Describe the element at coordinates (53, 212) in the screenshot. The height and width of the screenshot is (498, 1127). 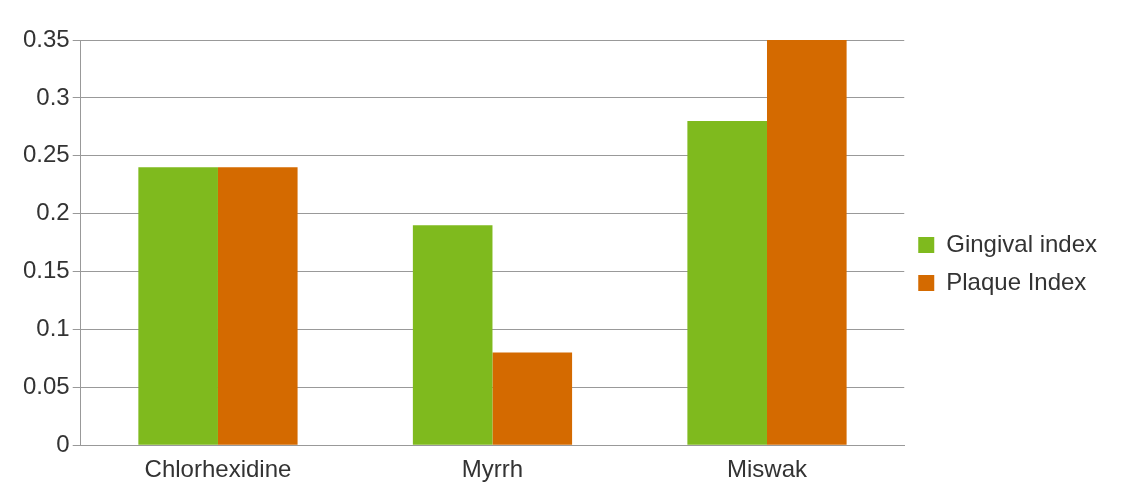
I see `y-tick-label: 0.2` at that location.